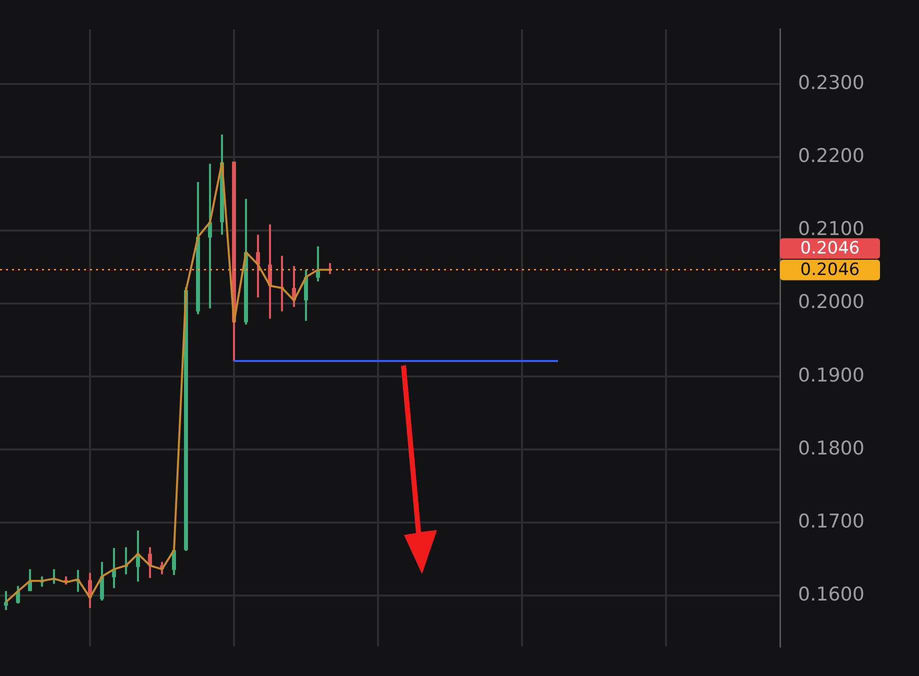 The height and width of the screenshot is (676, 919). I want to click on y-tick-label: 0.2300, so click(831, 83).